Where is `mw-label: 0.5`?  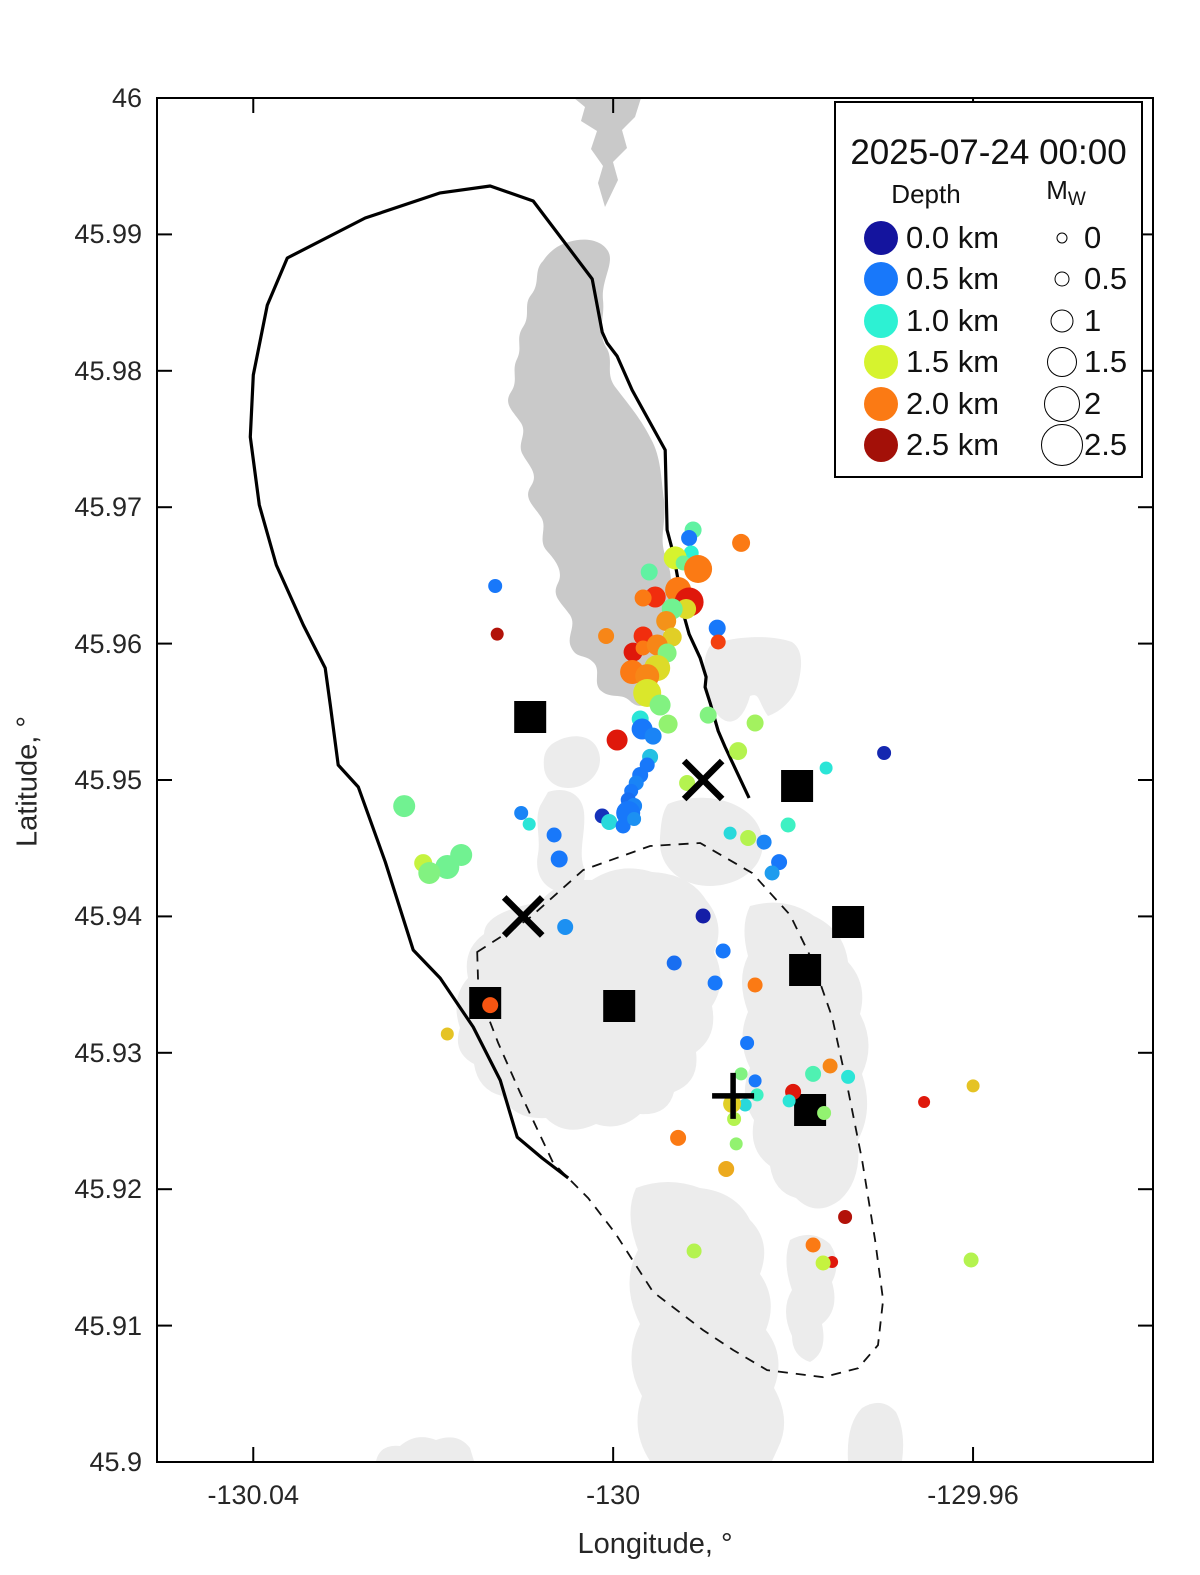 mw-label: 0.5 is located at coordinates (1106, 278).